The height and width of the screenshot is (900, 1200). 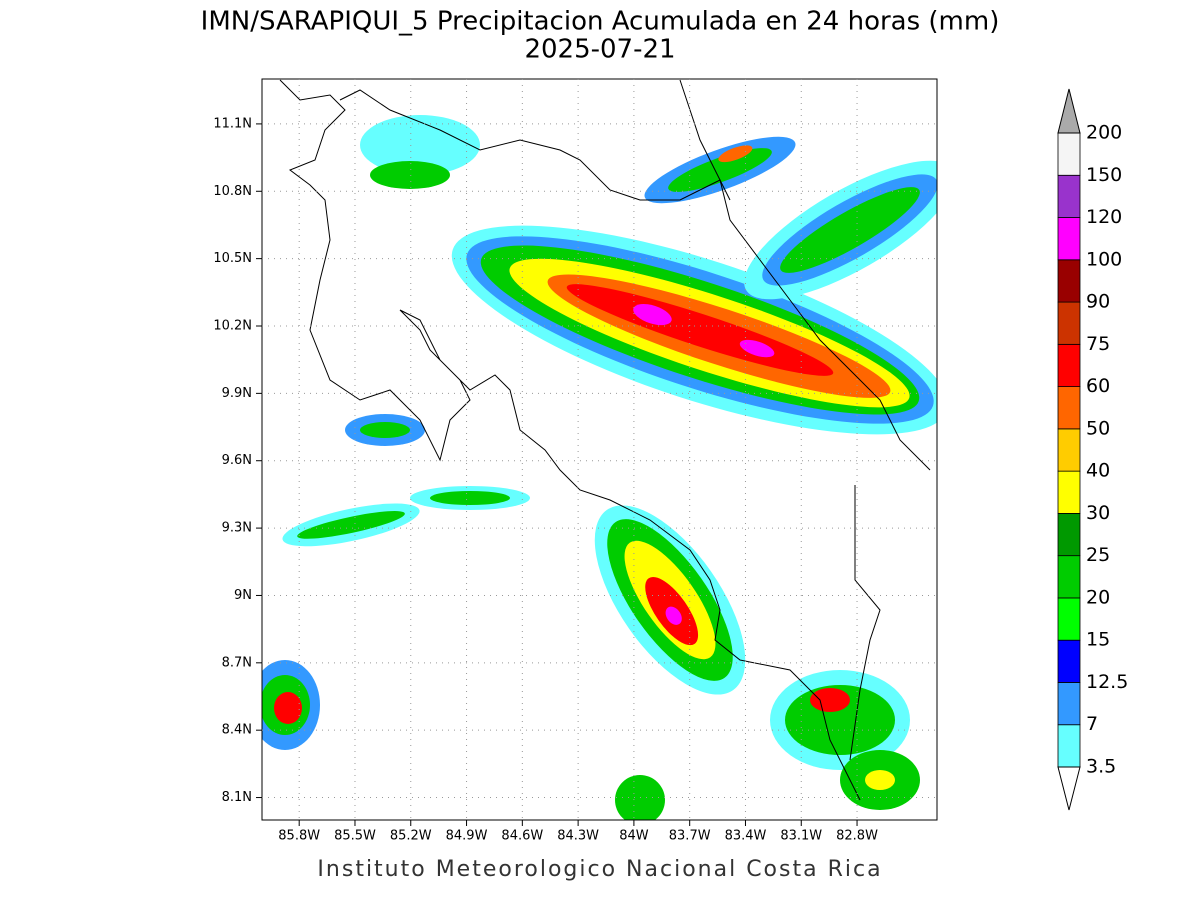 What do you see at coordinates (746, 836) in the screenshot?
I see `x-tick-label: 83.4W` at bounding box center [746, 836].